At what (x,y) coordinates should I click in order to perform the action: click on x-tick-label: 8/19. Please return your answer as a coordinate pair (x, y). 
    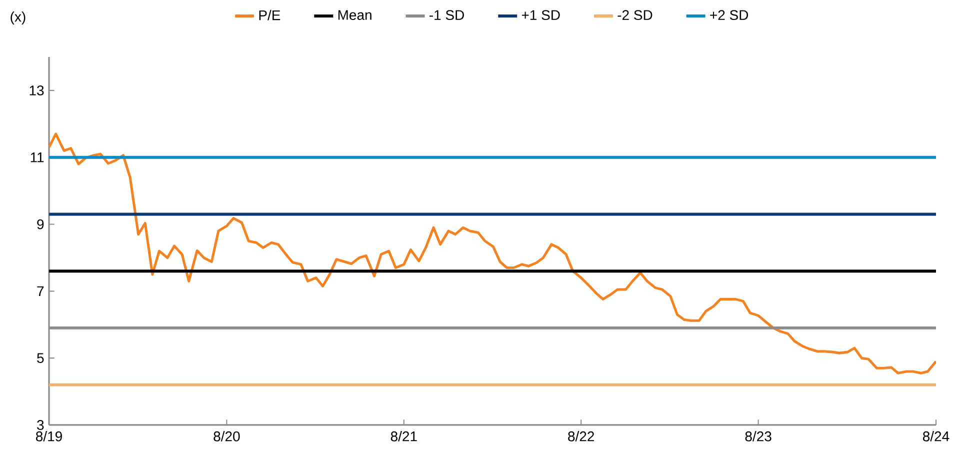
    Looking at the image, I should click on (49, 436).